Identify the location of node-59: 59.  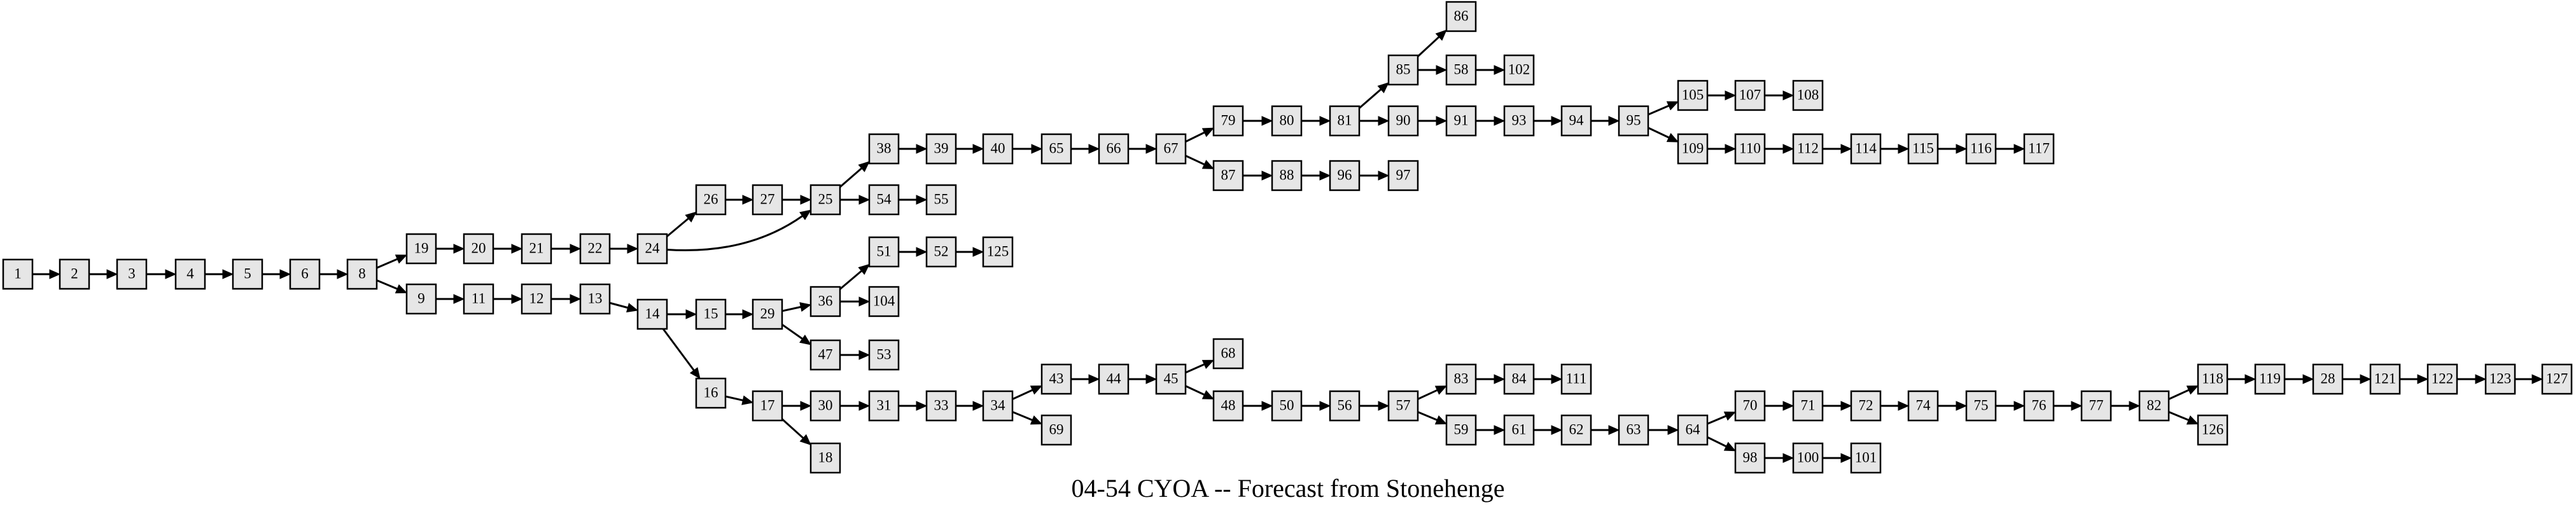
(1461, 430).